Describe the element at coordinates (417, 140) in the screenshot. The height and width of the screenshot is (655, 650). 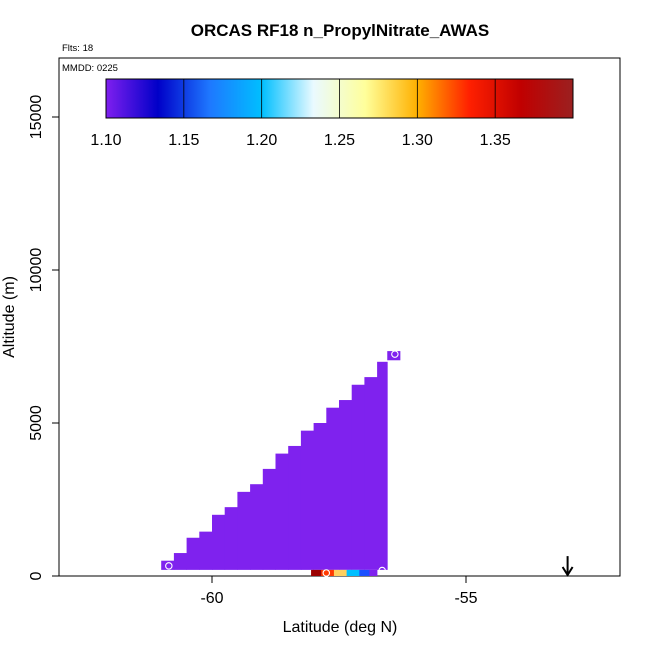
I see `colorbar-tick-label-4: 1.30` at that location.